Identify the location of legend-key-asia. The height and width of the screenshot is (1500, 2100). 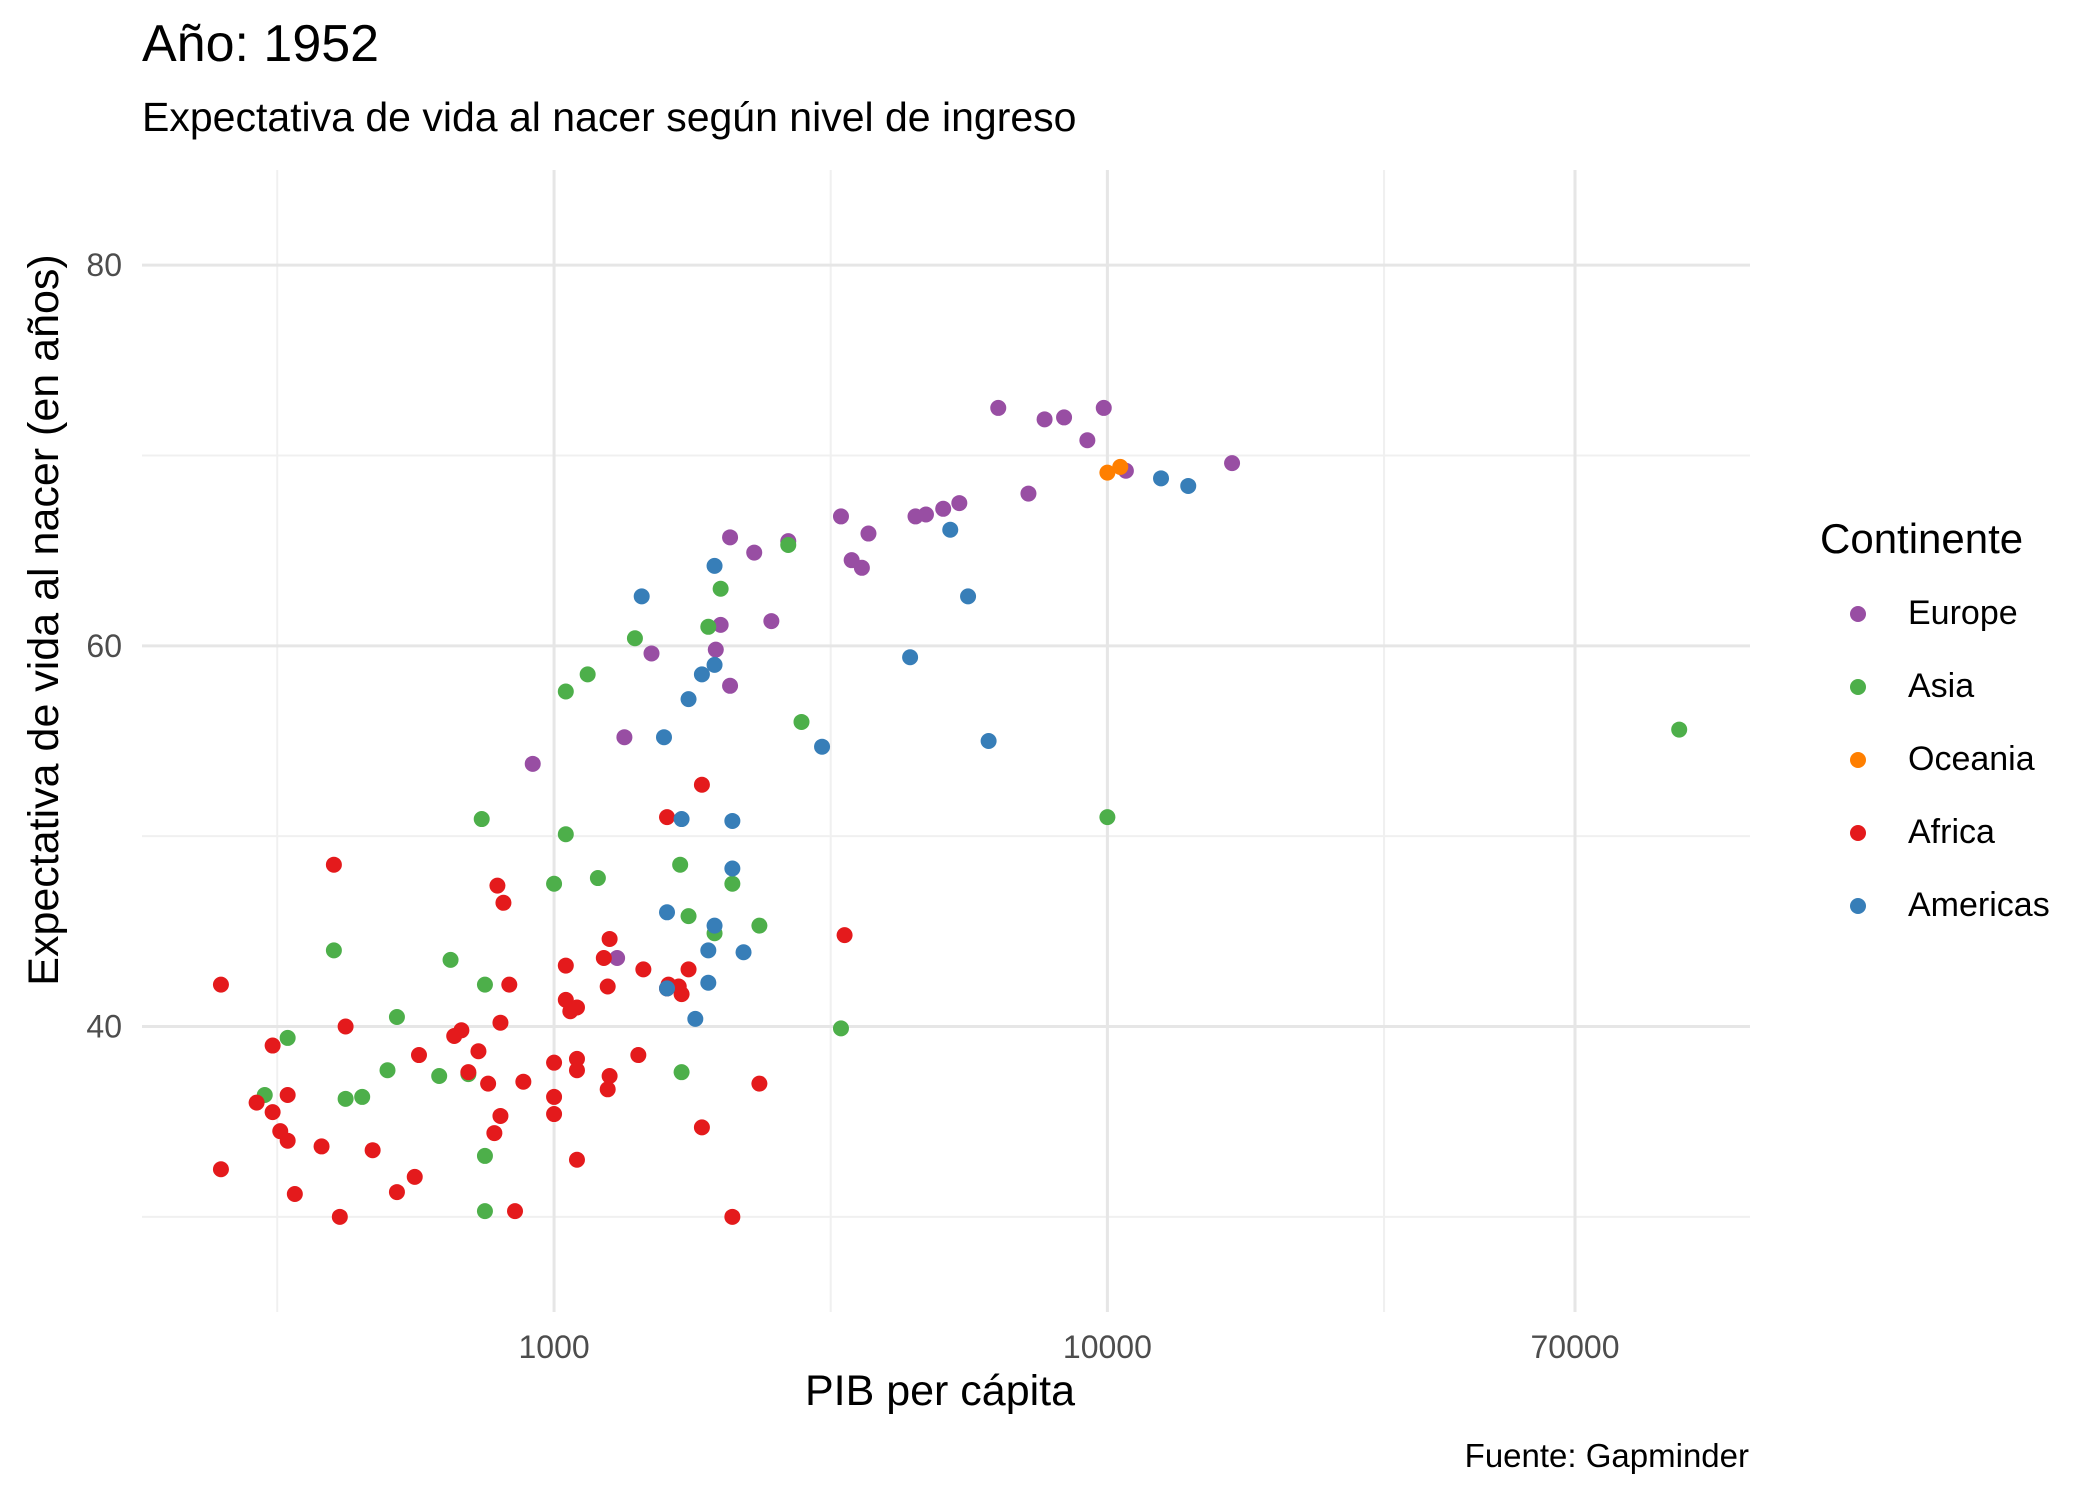
(1858, 686).